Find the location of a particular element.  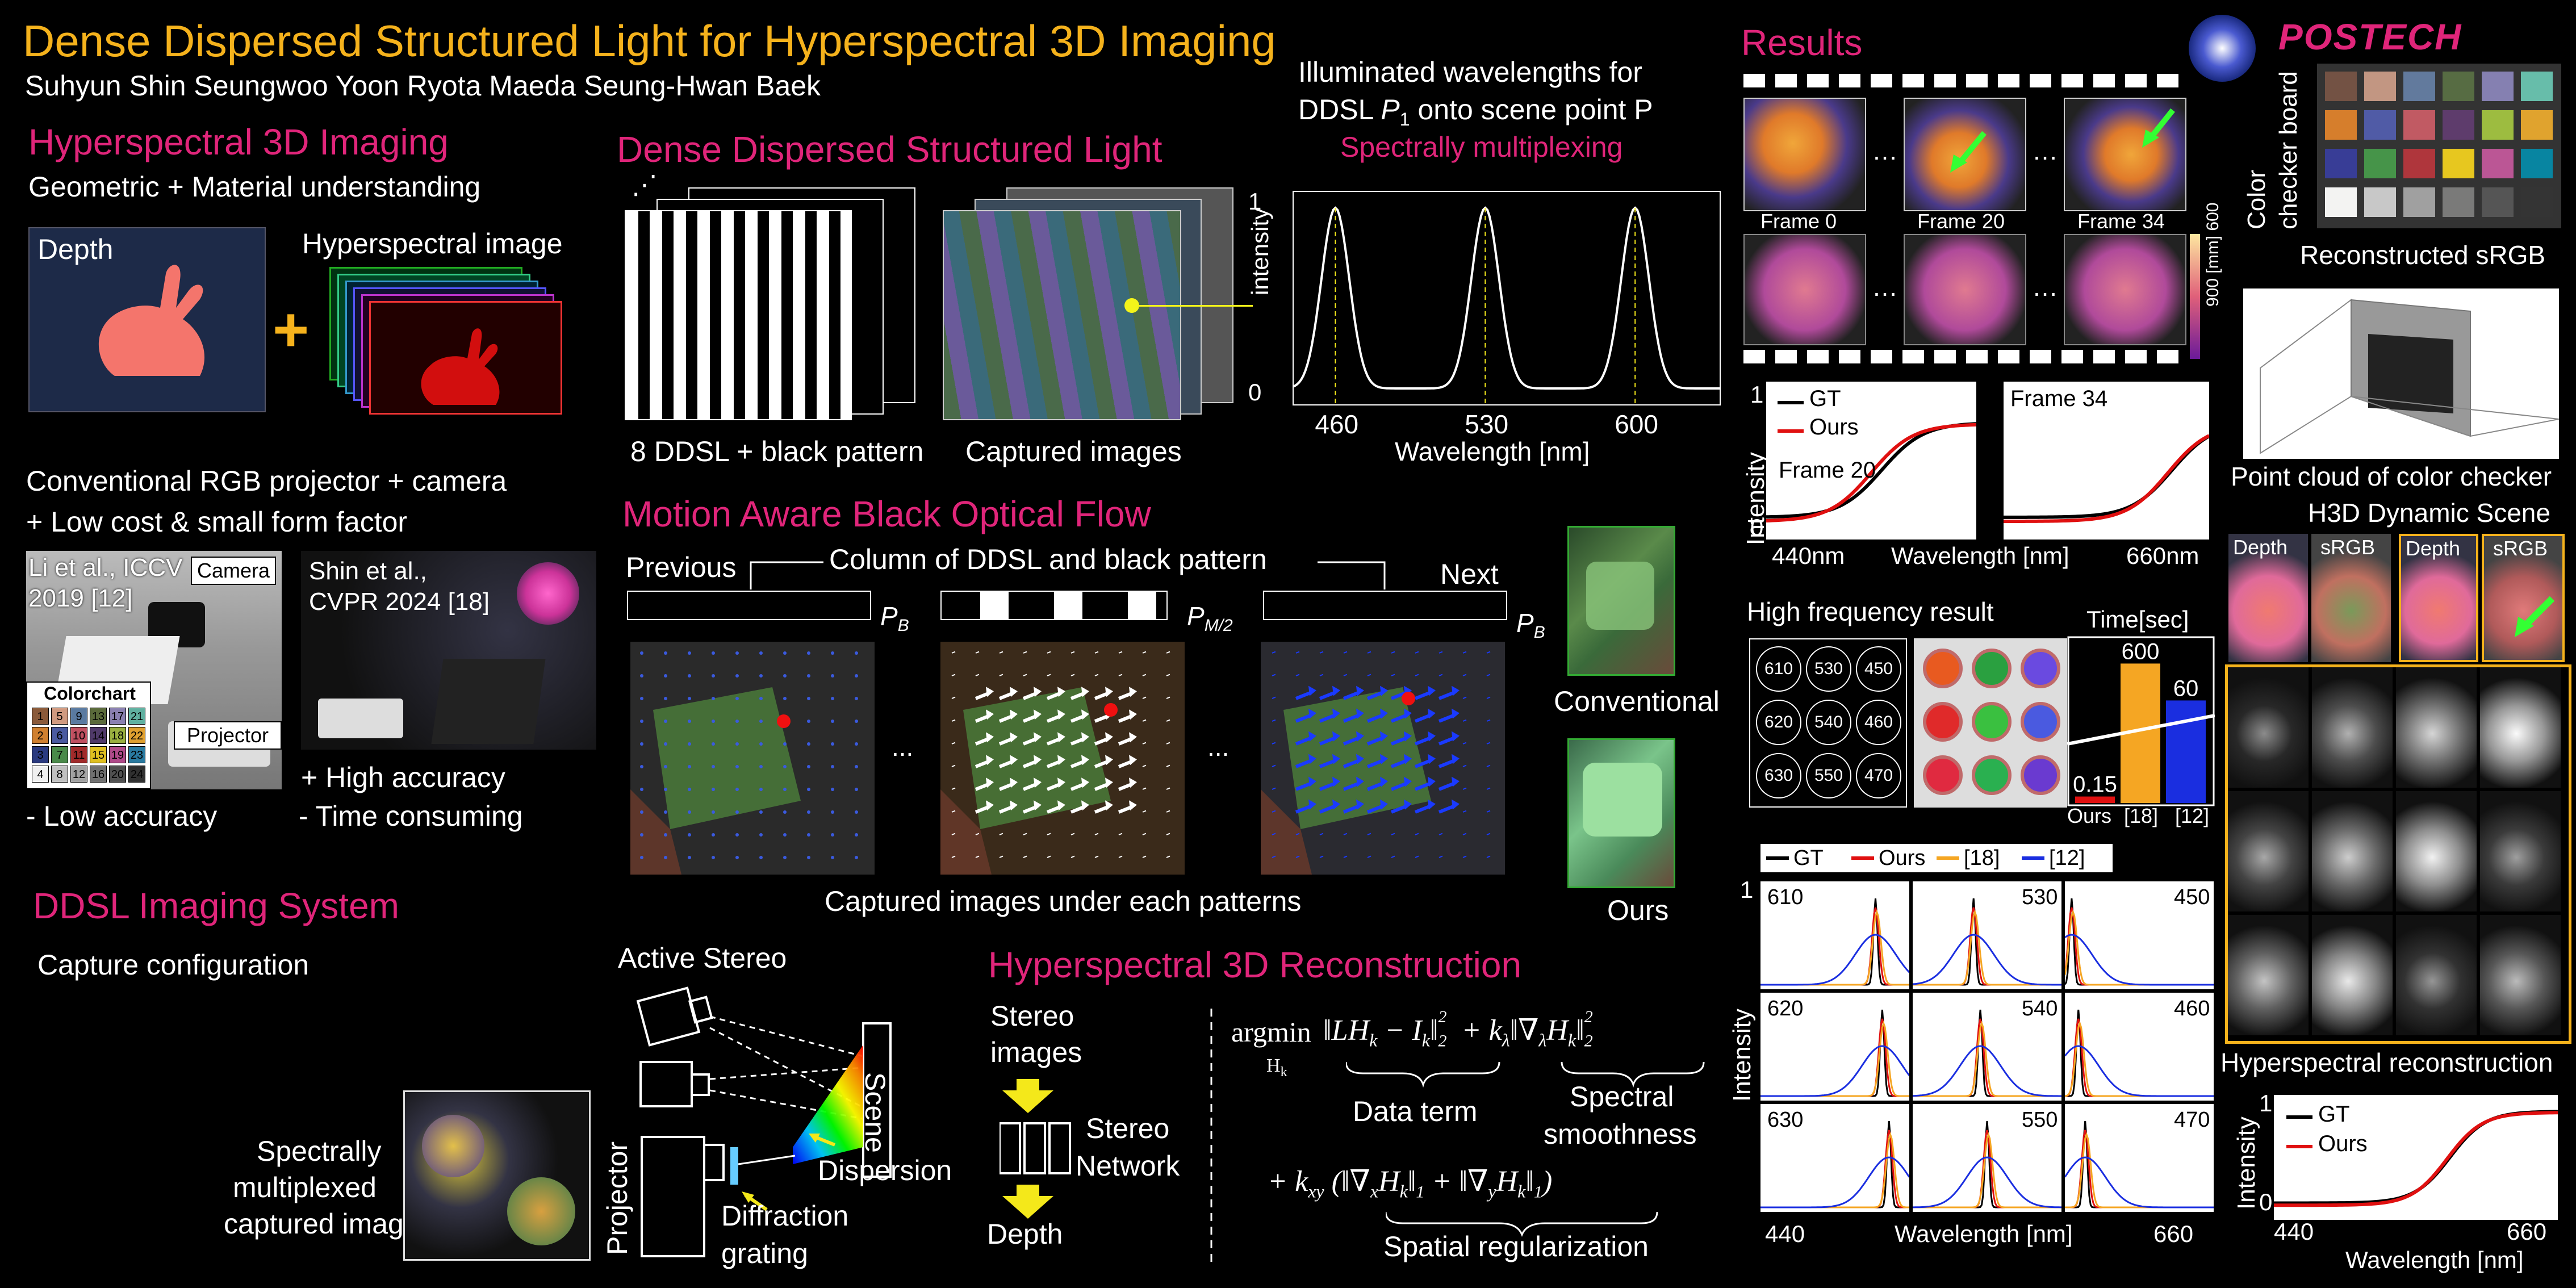

colorchart-cell: 1 is located at coordinates (40, 716).